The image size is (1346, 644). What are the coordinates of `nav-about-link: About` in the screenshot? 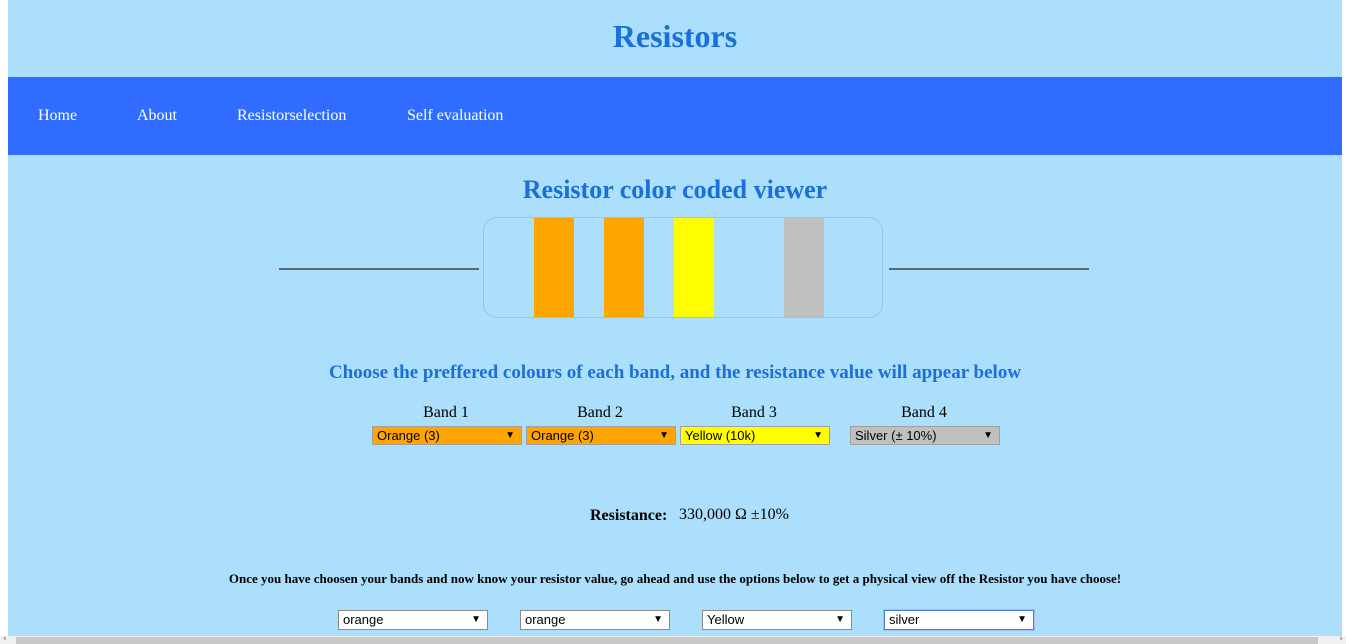 It's located at (157, 115).